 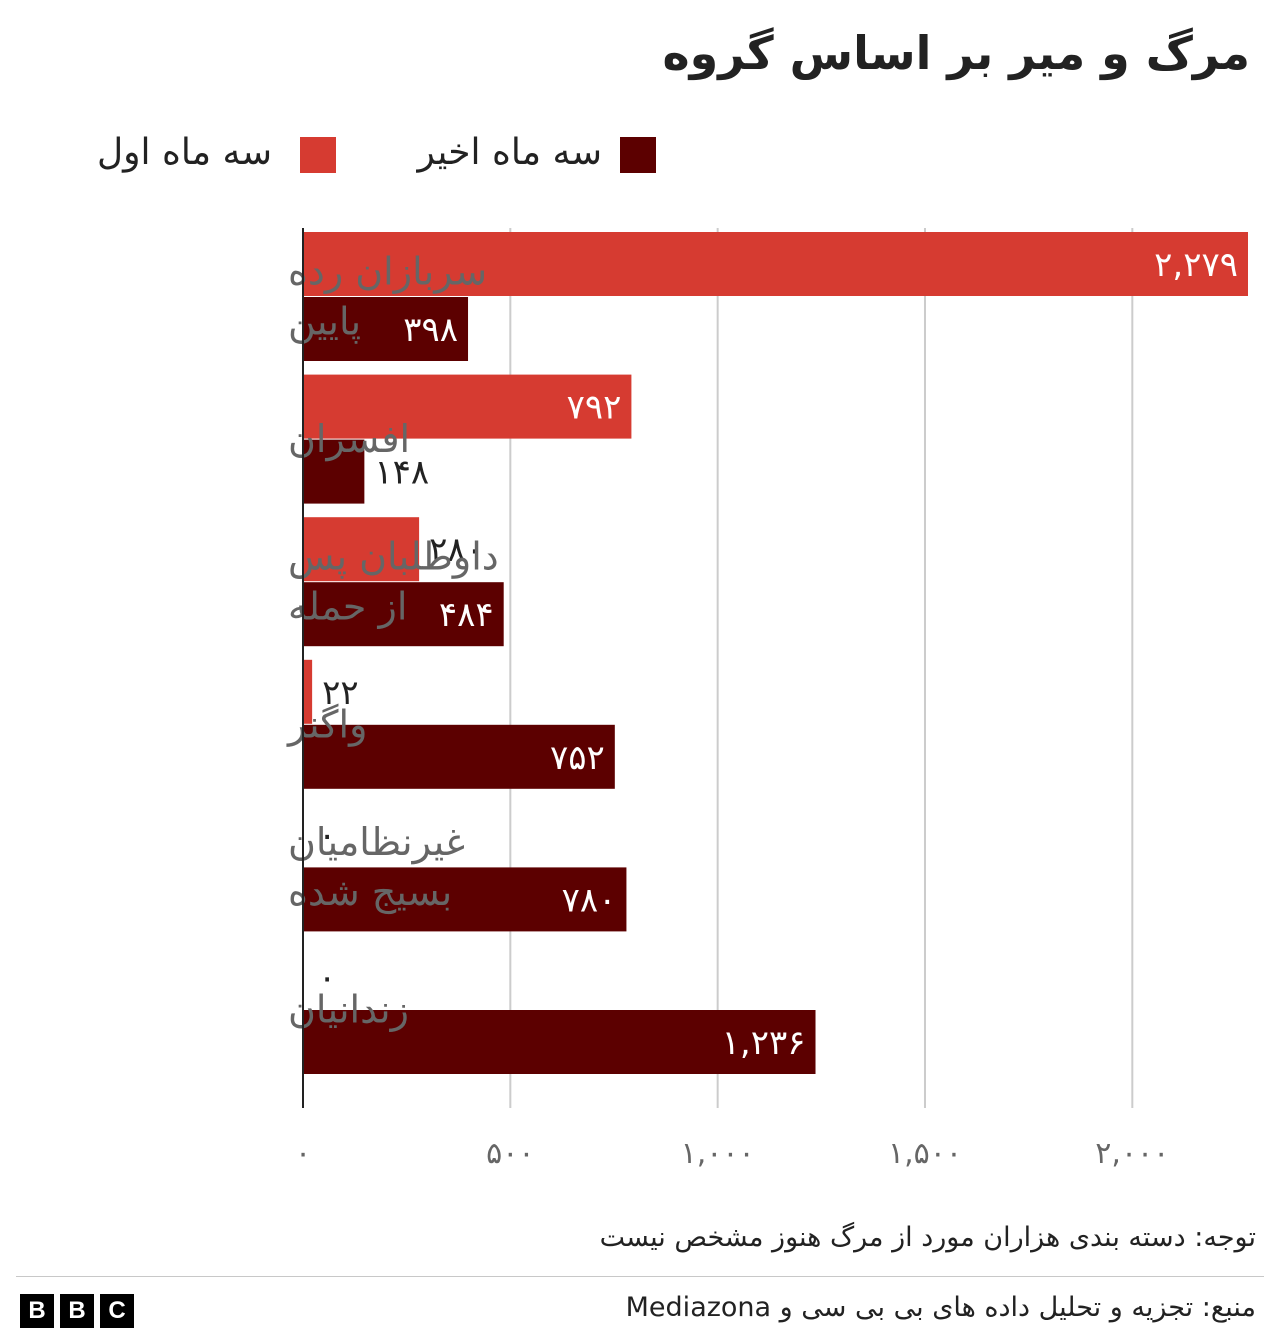 What do you see at coordinates (466, 615) in the screenshot?
I see `bar-value-label: ۴۸۴` at bounding box center [466, 615].